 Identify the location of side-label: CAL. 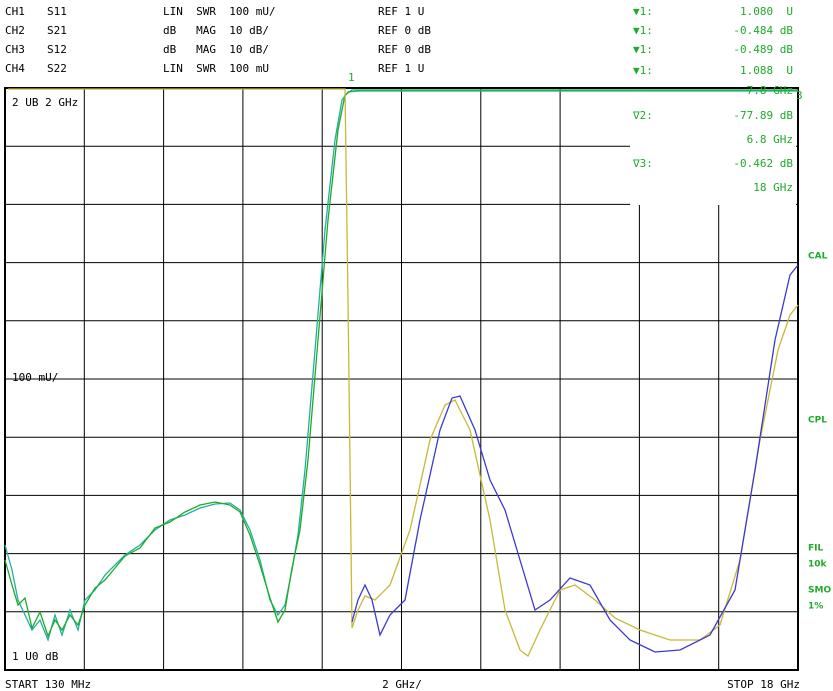
(818, 257).